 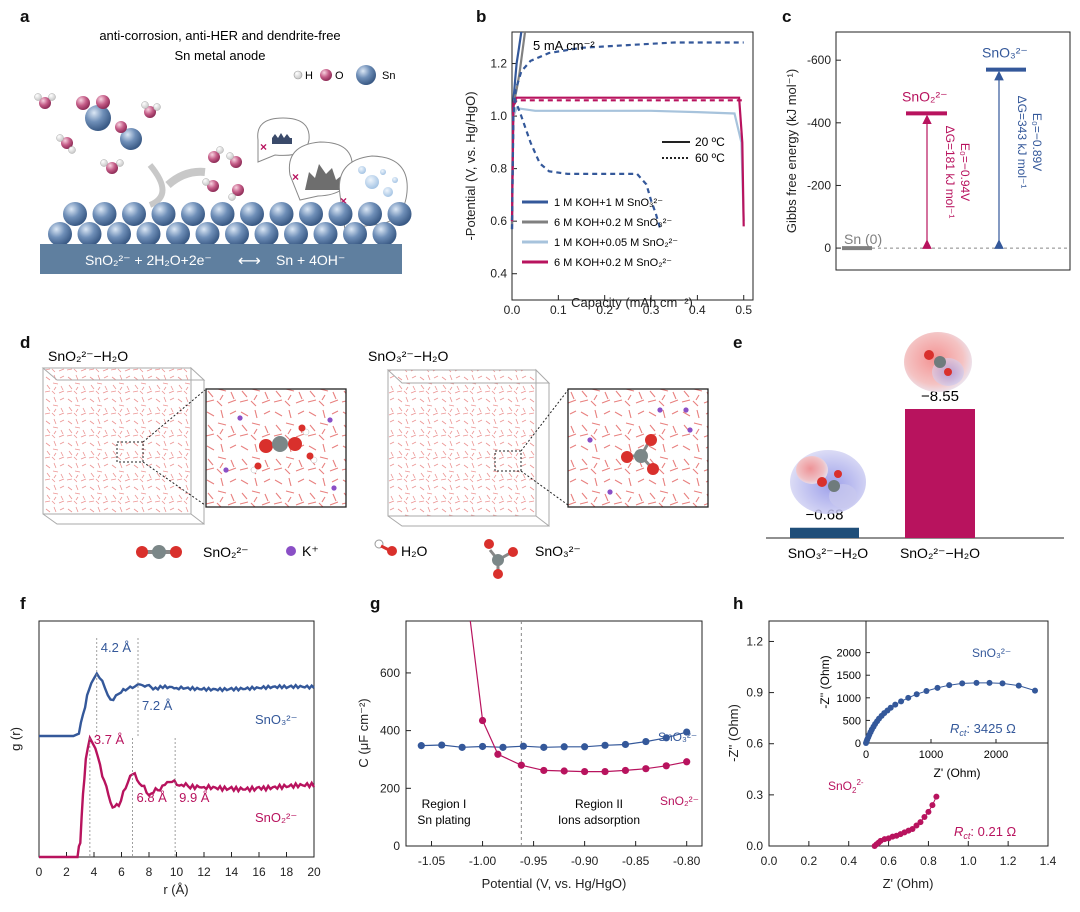 What do you see at coordinates (710, 158) in the screenshot?
I see `style-legend-60C: 60 ºC` at bounding box center [710, 158].